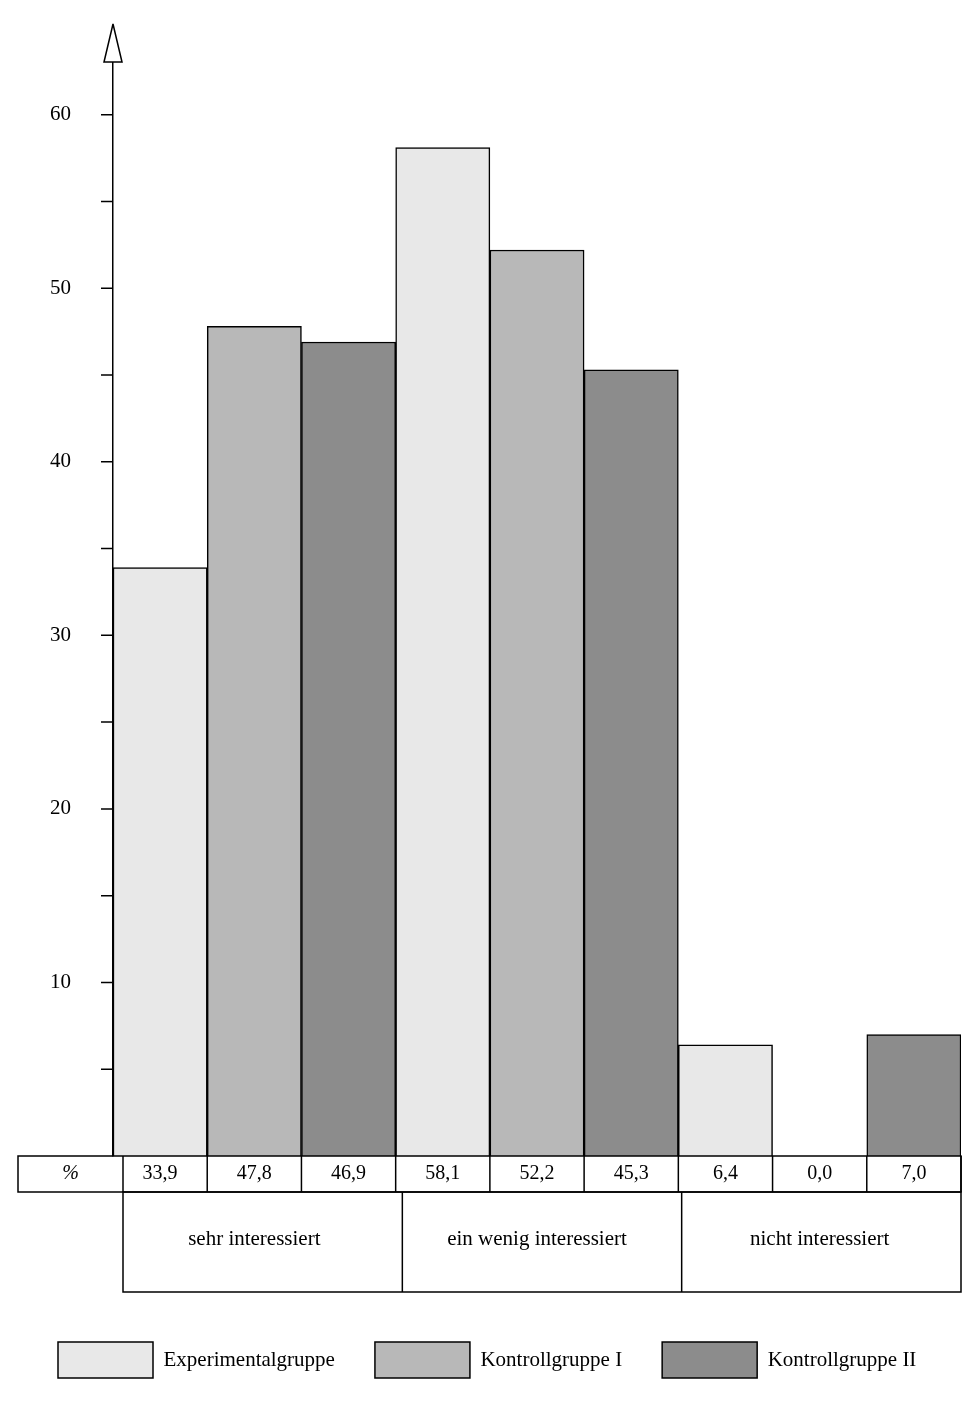  I want to click on x-tick-label: nicht interessiert, so click(819, 1238).